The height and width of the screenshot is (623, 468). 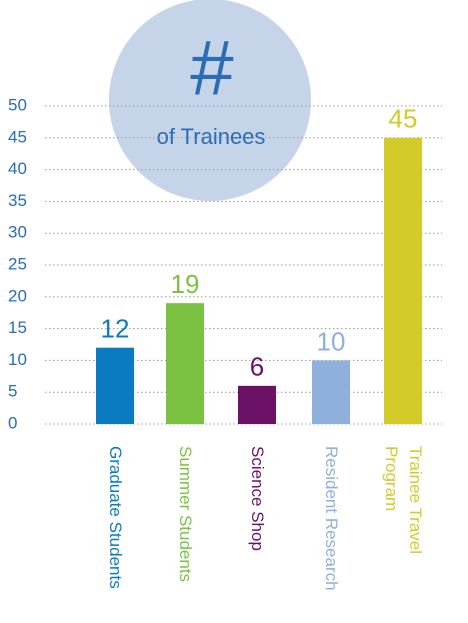 What do you see at coordinates (115, 329) in the screenshot?
I see `value-label: 12` at bounding box center [115, 329].